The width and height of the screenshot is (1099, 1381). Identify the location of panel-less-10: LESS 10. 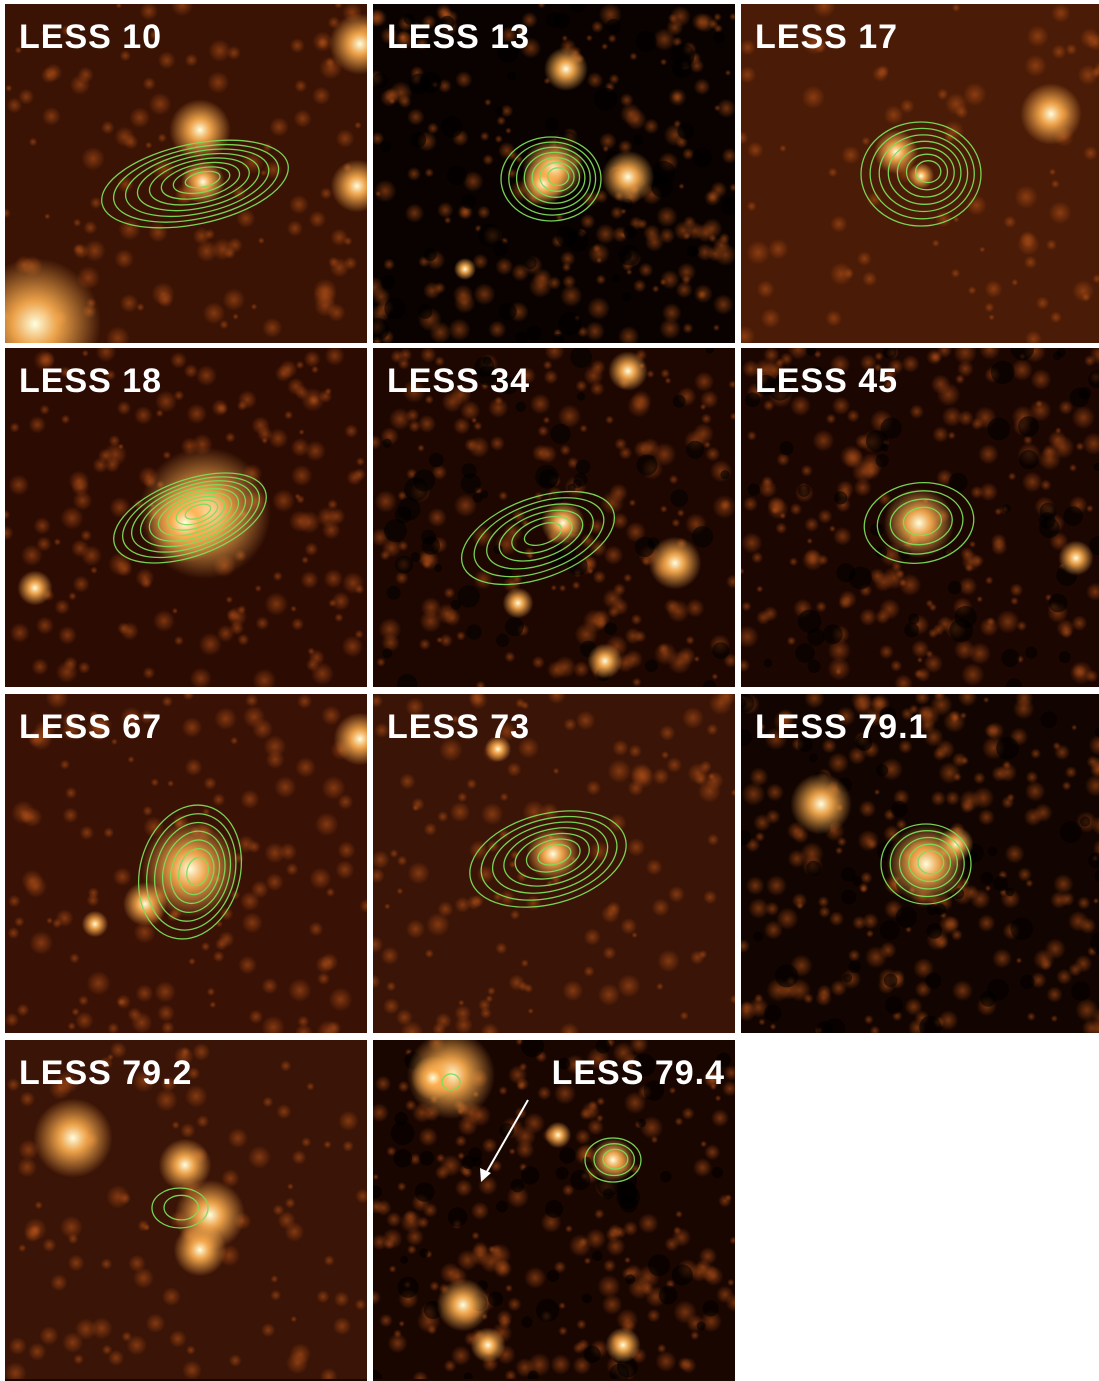
(186, 173).